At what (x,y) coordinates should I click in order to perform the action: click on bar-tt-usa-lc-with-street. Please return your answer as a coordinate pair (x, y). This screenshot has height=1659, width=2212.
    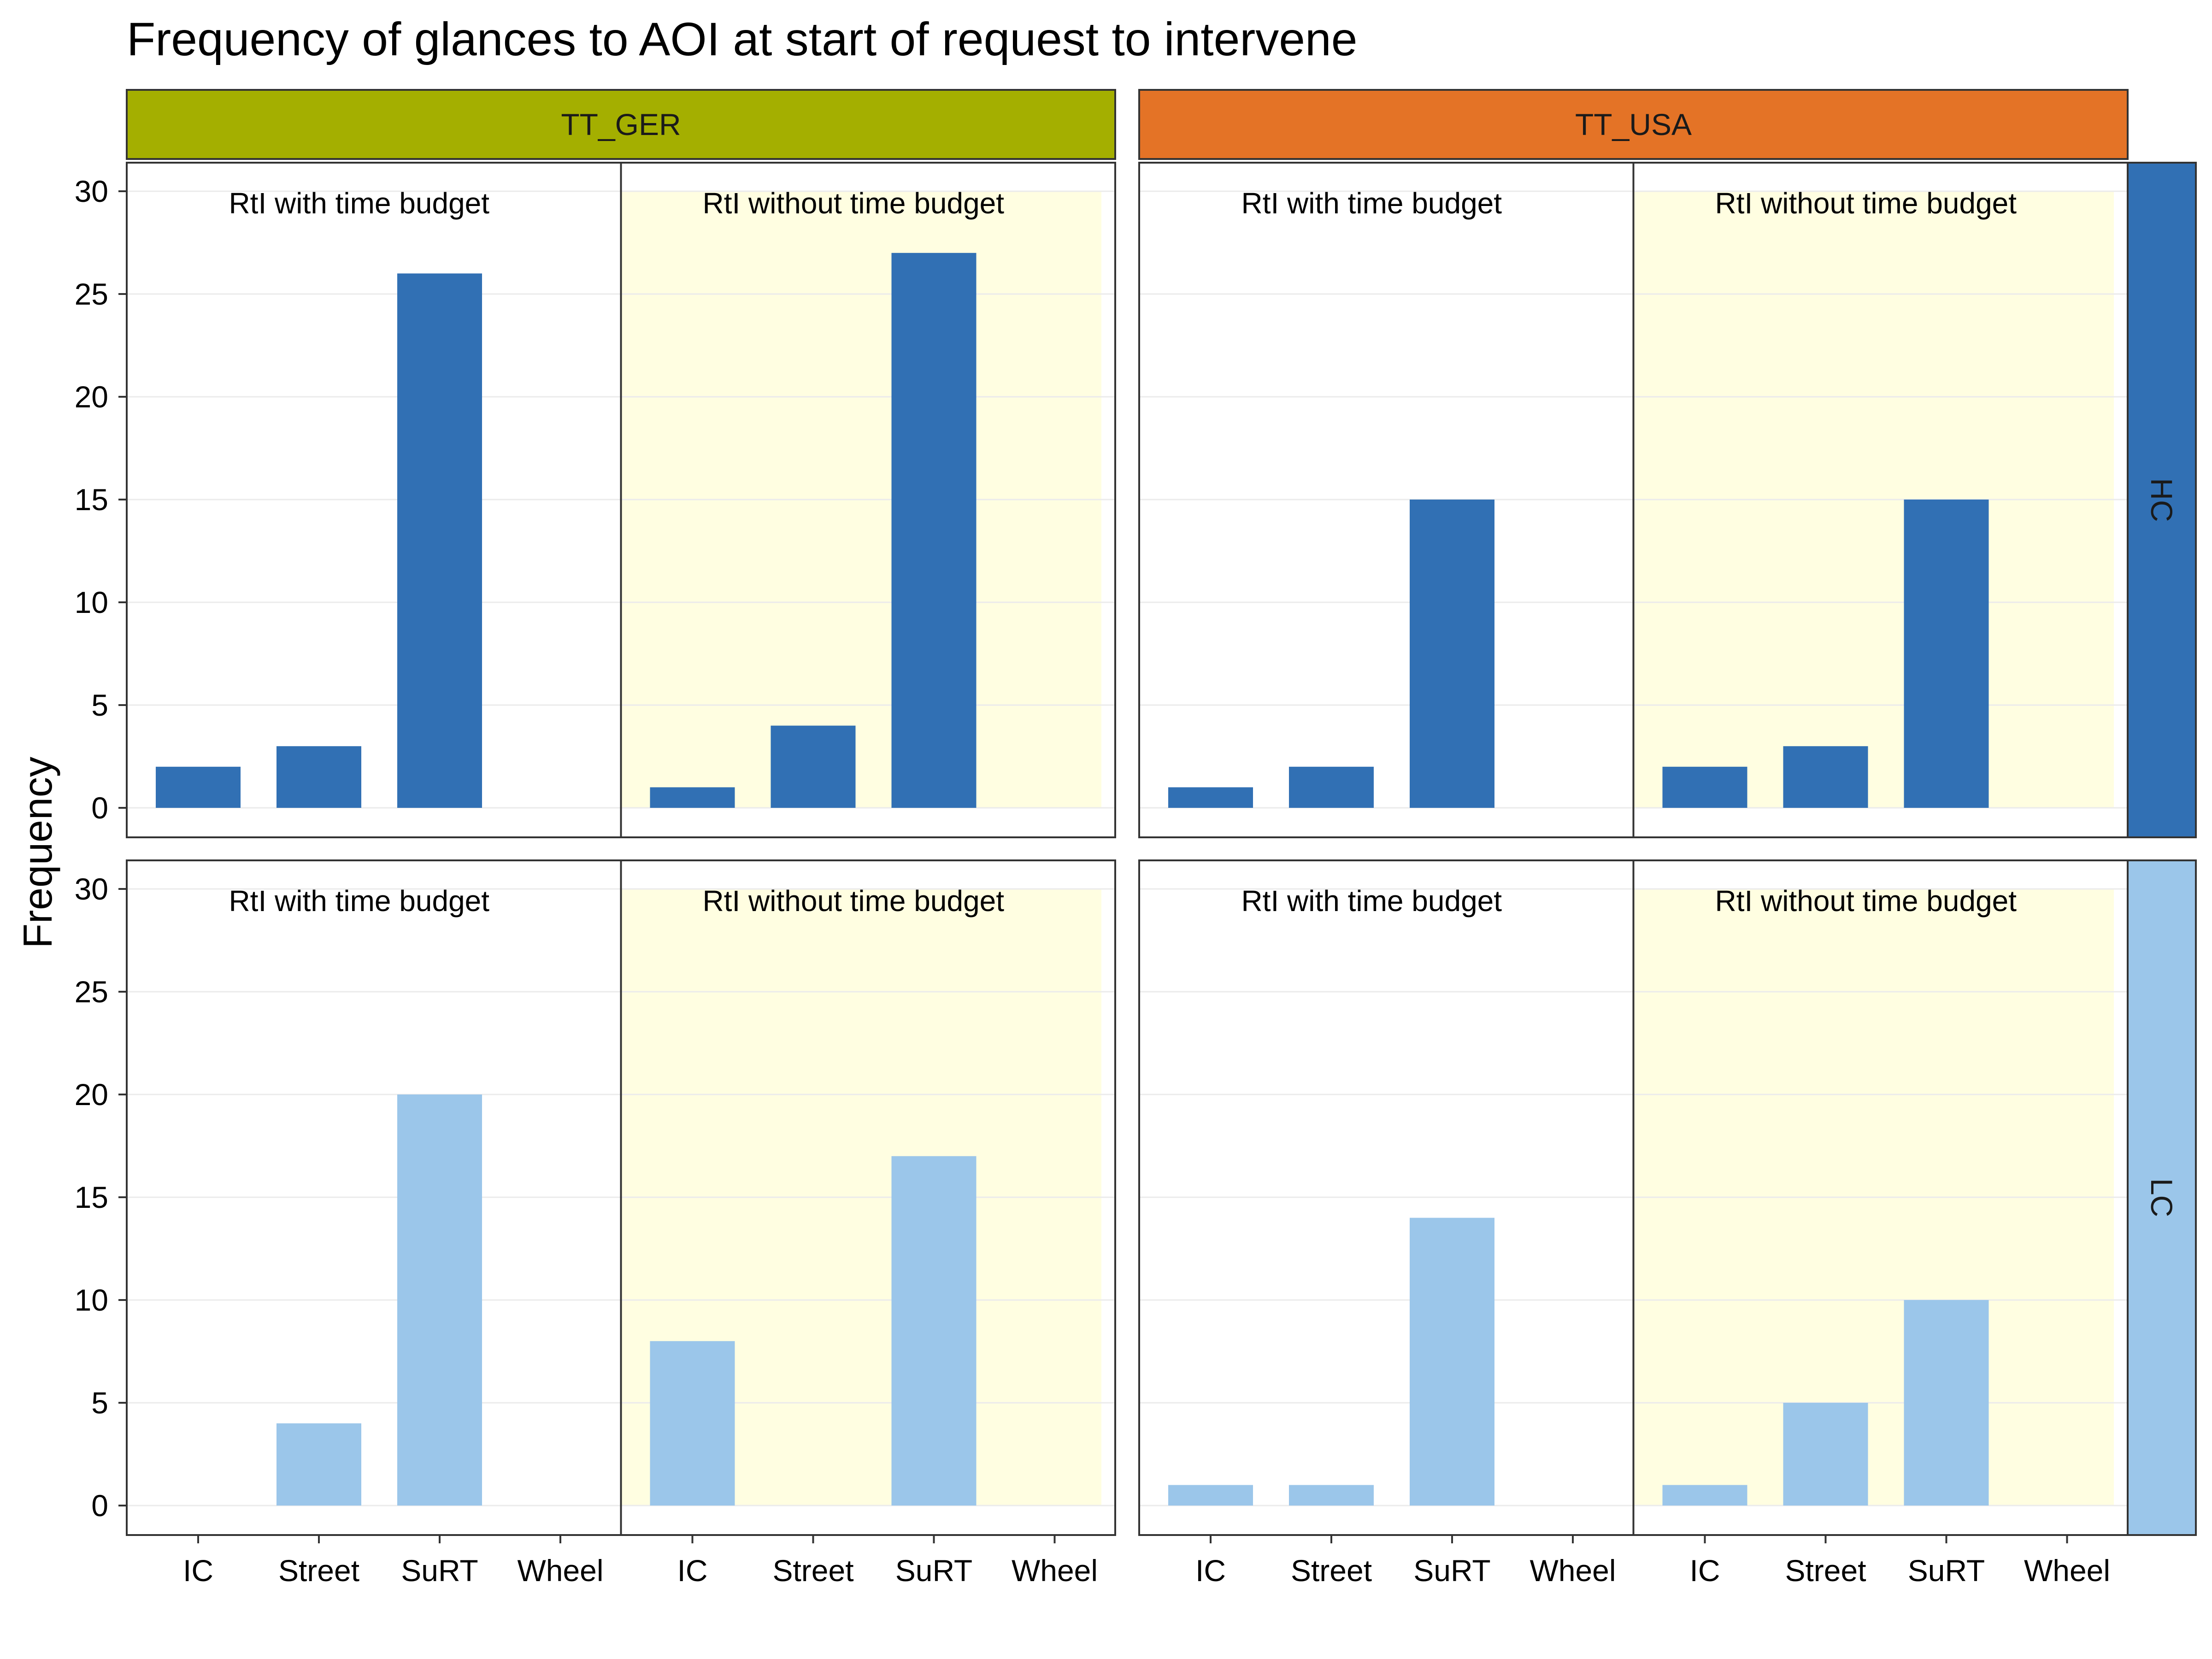
    Looking at the image, I should click on (1331, 1495).